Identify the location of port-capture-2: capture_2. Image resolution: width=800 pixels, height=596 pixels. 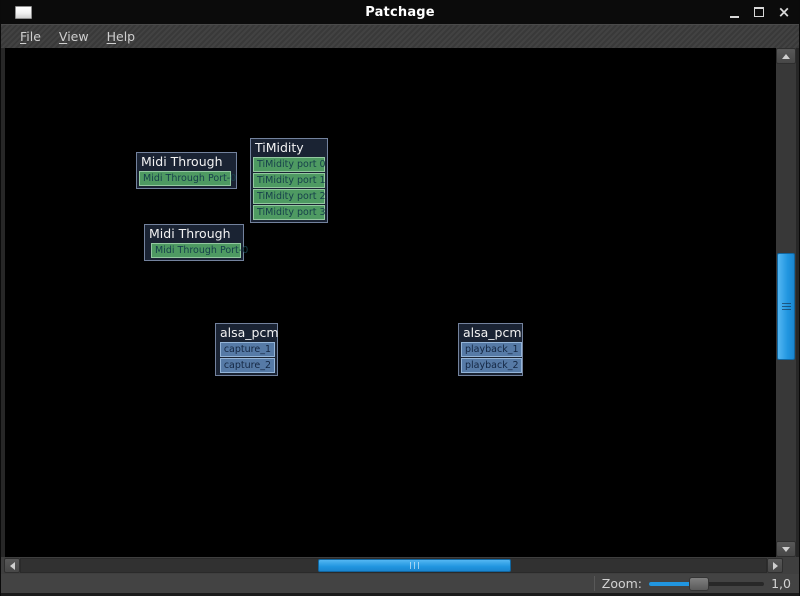
(247, 365).